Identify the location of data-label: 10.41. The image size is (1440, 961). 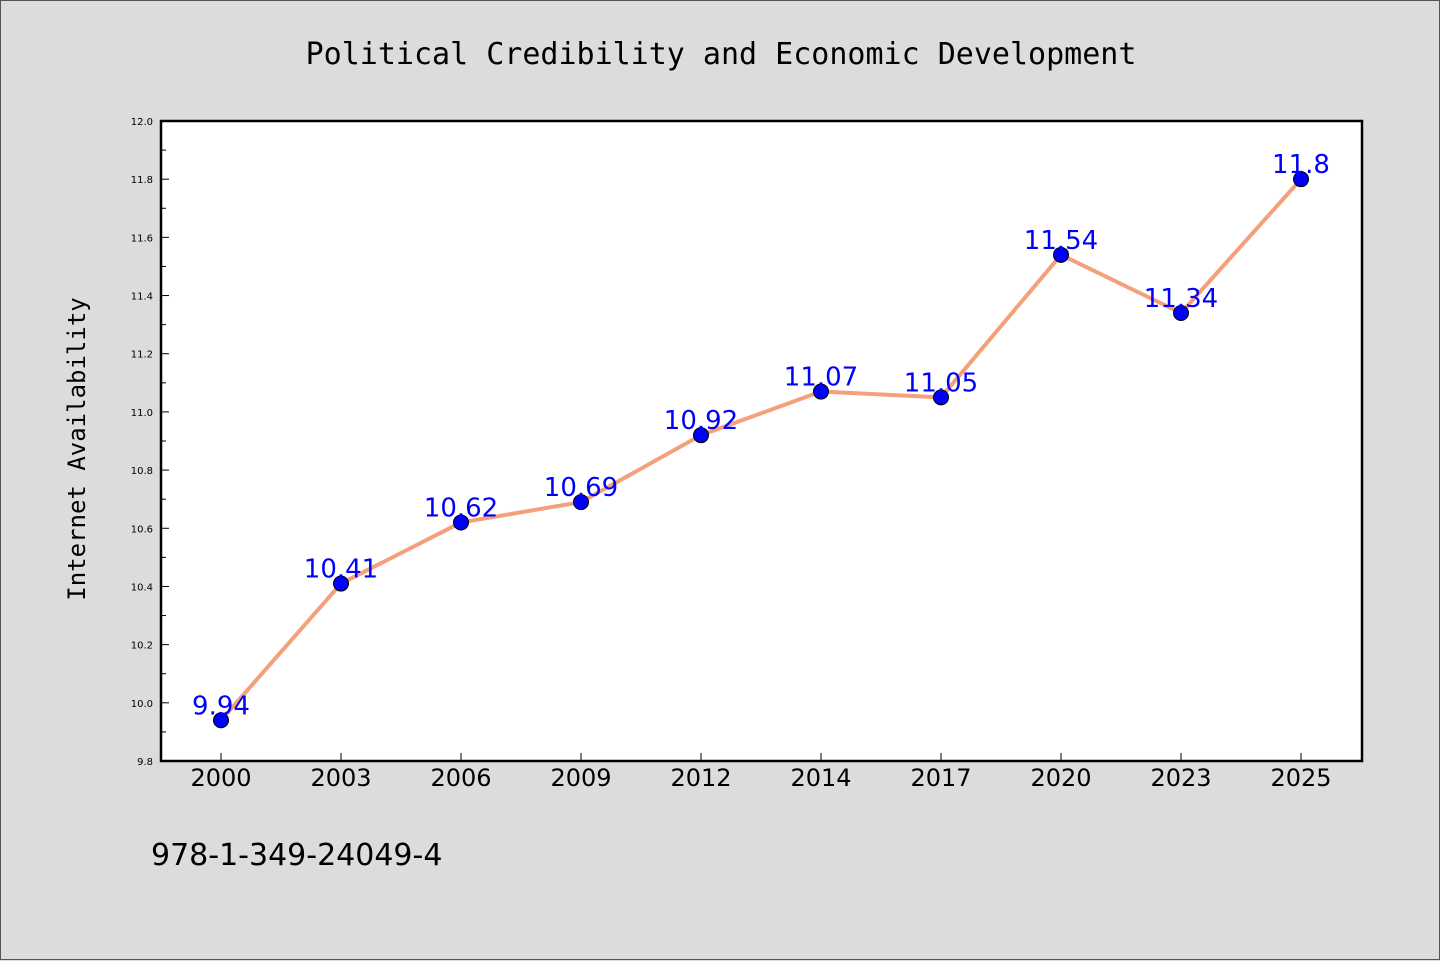
(341, 570).